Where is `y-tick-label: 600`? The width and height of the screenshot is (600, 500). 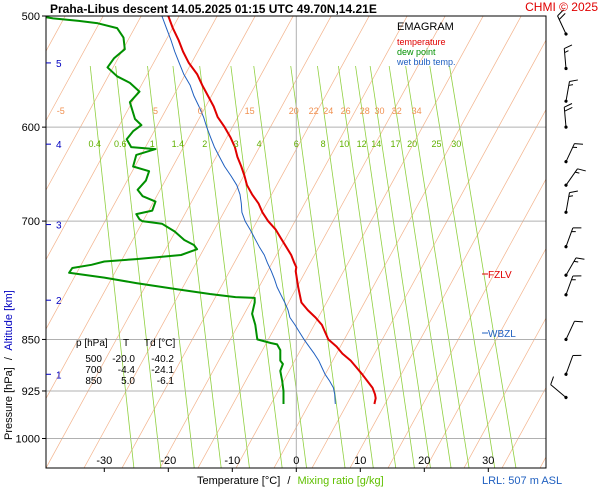 y-tick-label: 600 is located at coordinates (31, 128).